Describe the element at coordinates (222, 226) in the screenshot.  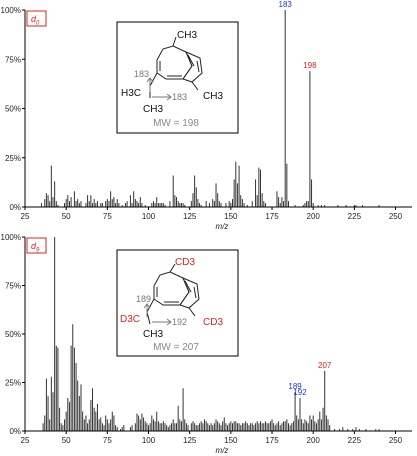
I see `x-axis-label-d0: m/z` at that location.